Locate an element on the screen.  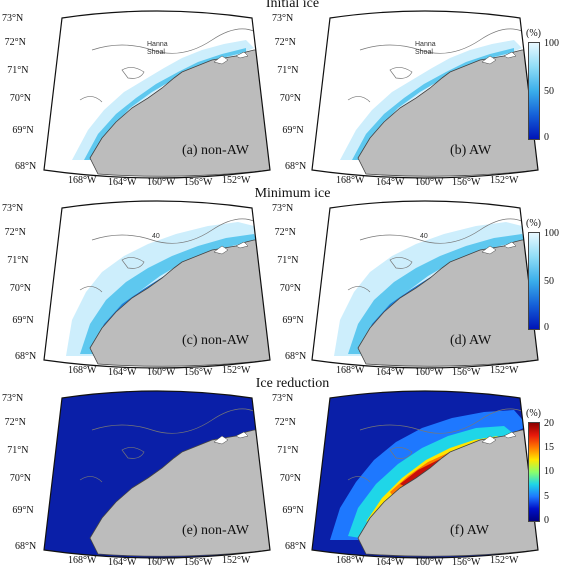
colorbar-initial: (%) 100 50 0 is located at coordinates (547, 88).